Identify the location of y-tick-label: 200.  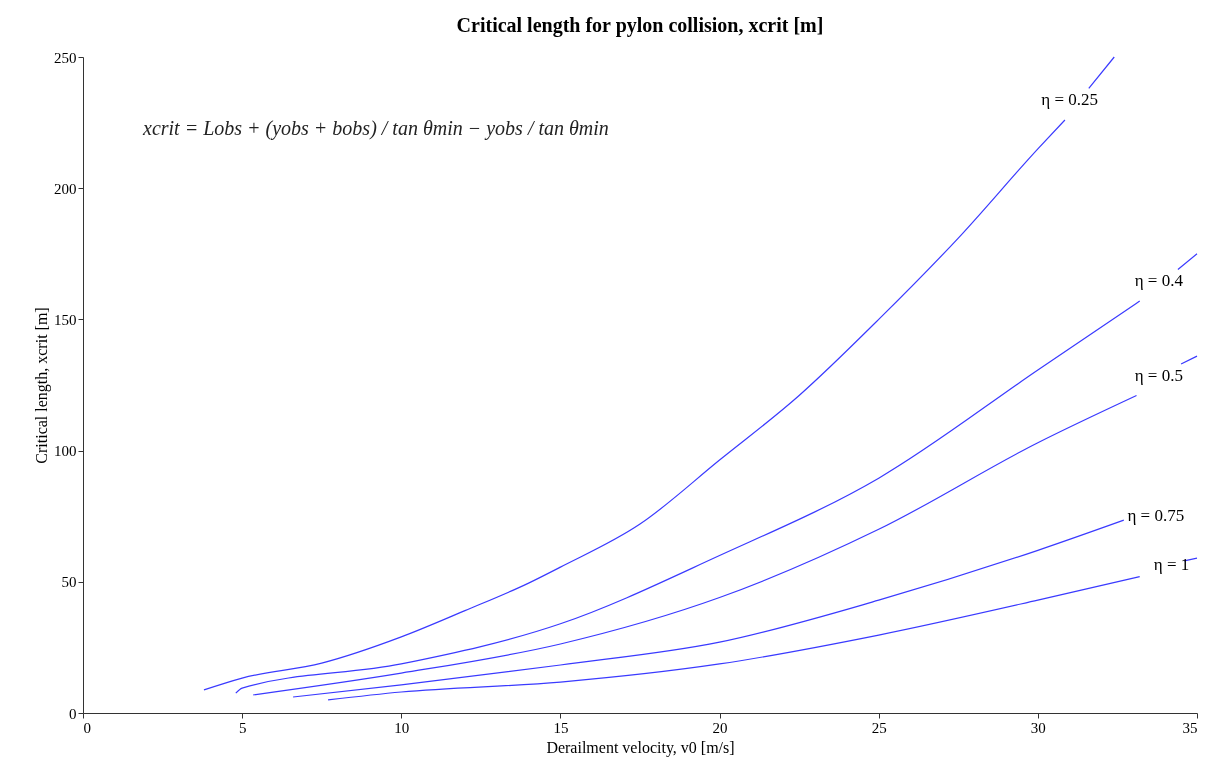
(65, 188).